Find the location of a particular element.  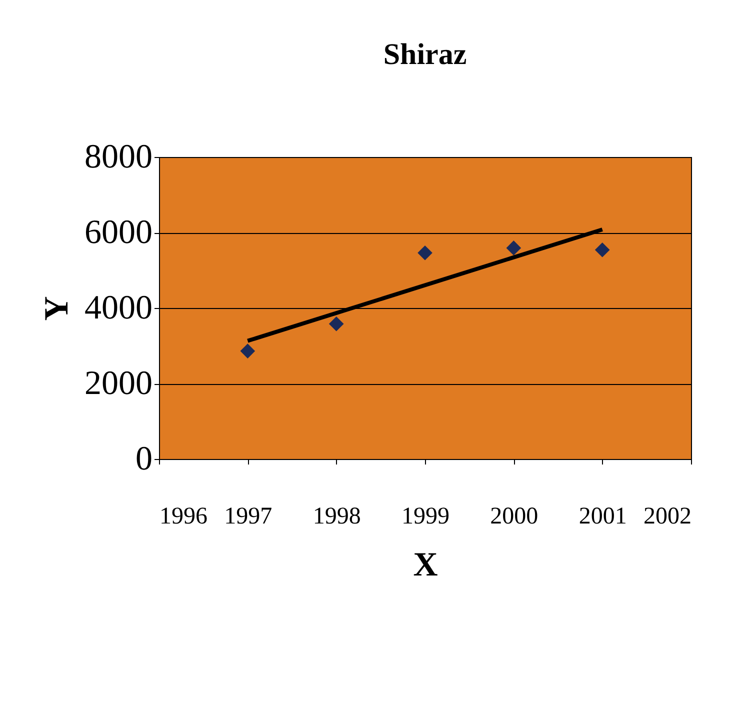

chart-title: Shiraz is located at coordinates (425, 54).